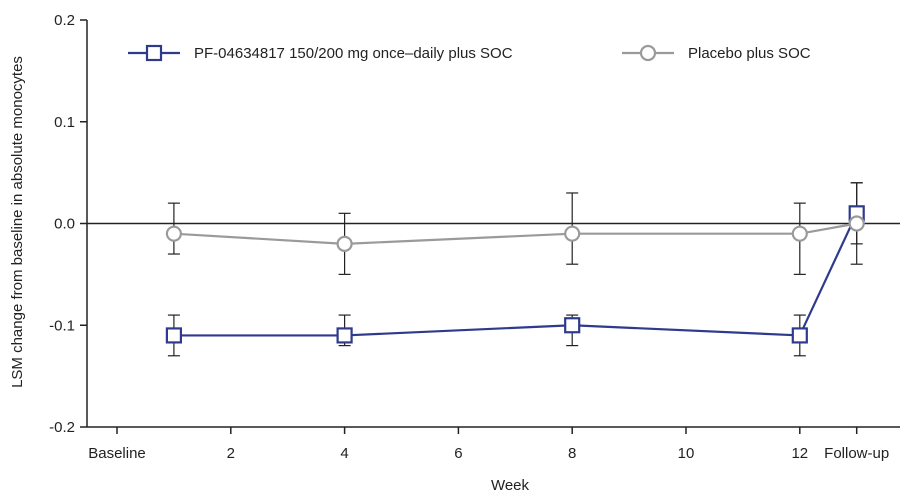 This screenshot has width=904, height=496. I want to click on x-tick-label: 10, so click(686, 453).